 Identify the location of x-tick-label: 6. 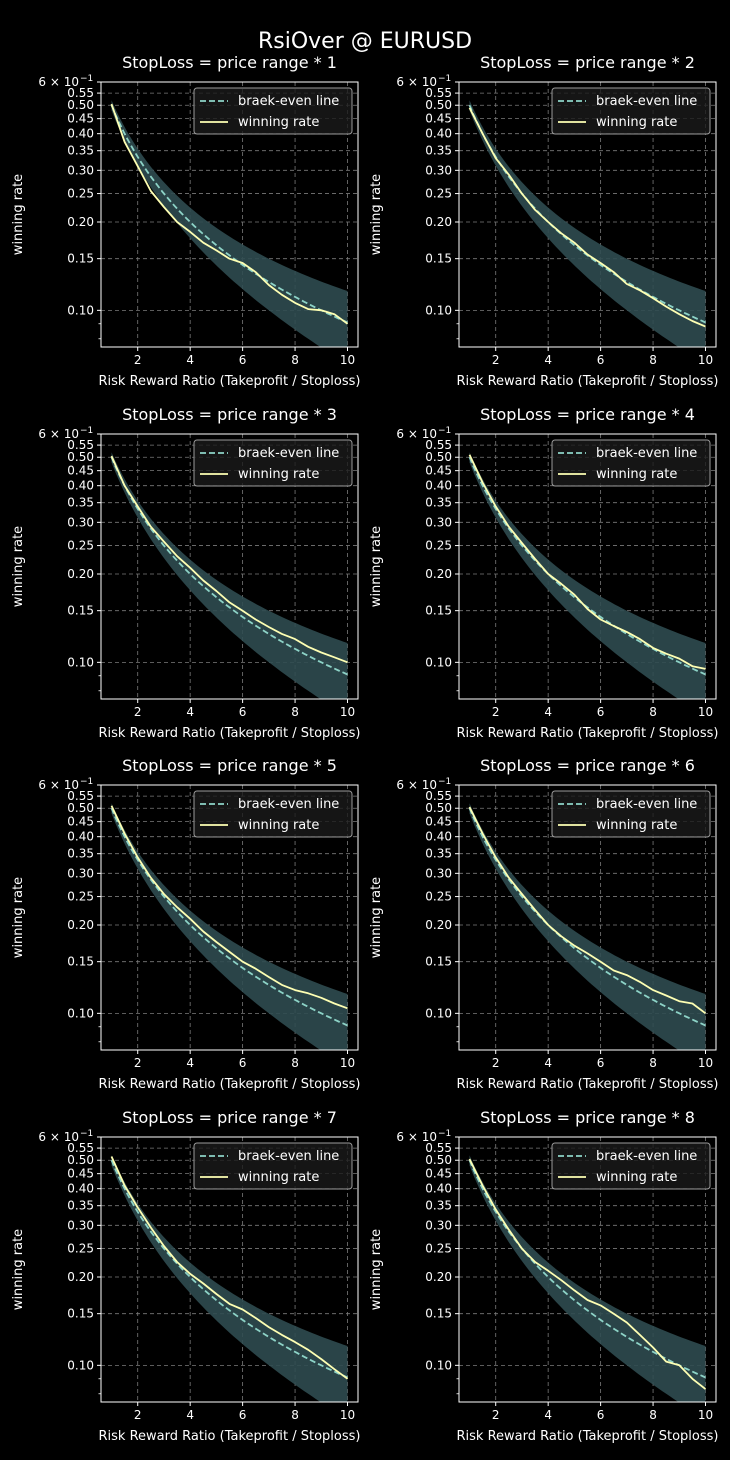
(243, 1415).